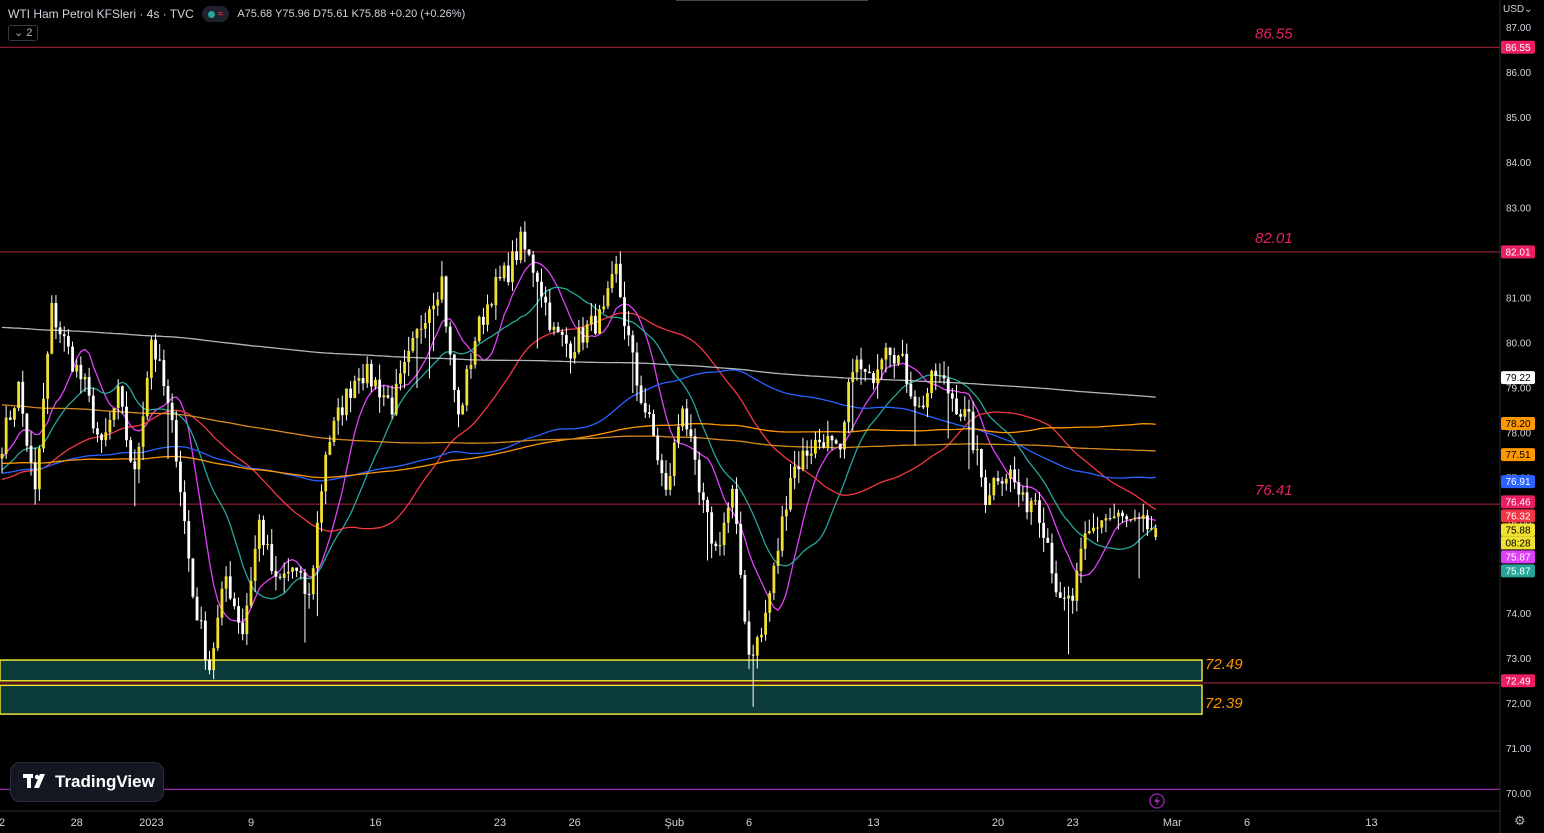 The image size is (1544, 833). What do you see at coordinates (1520, 820) in the screenshot?
I see `settings-gear-icon: ⚙` at bounding box center [1520, 820].